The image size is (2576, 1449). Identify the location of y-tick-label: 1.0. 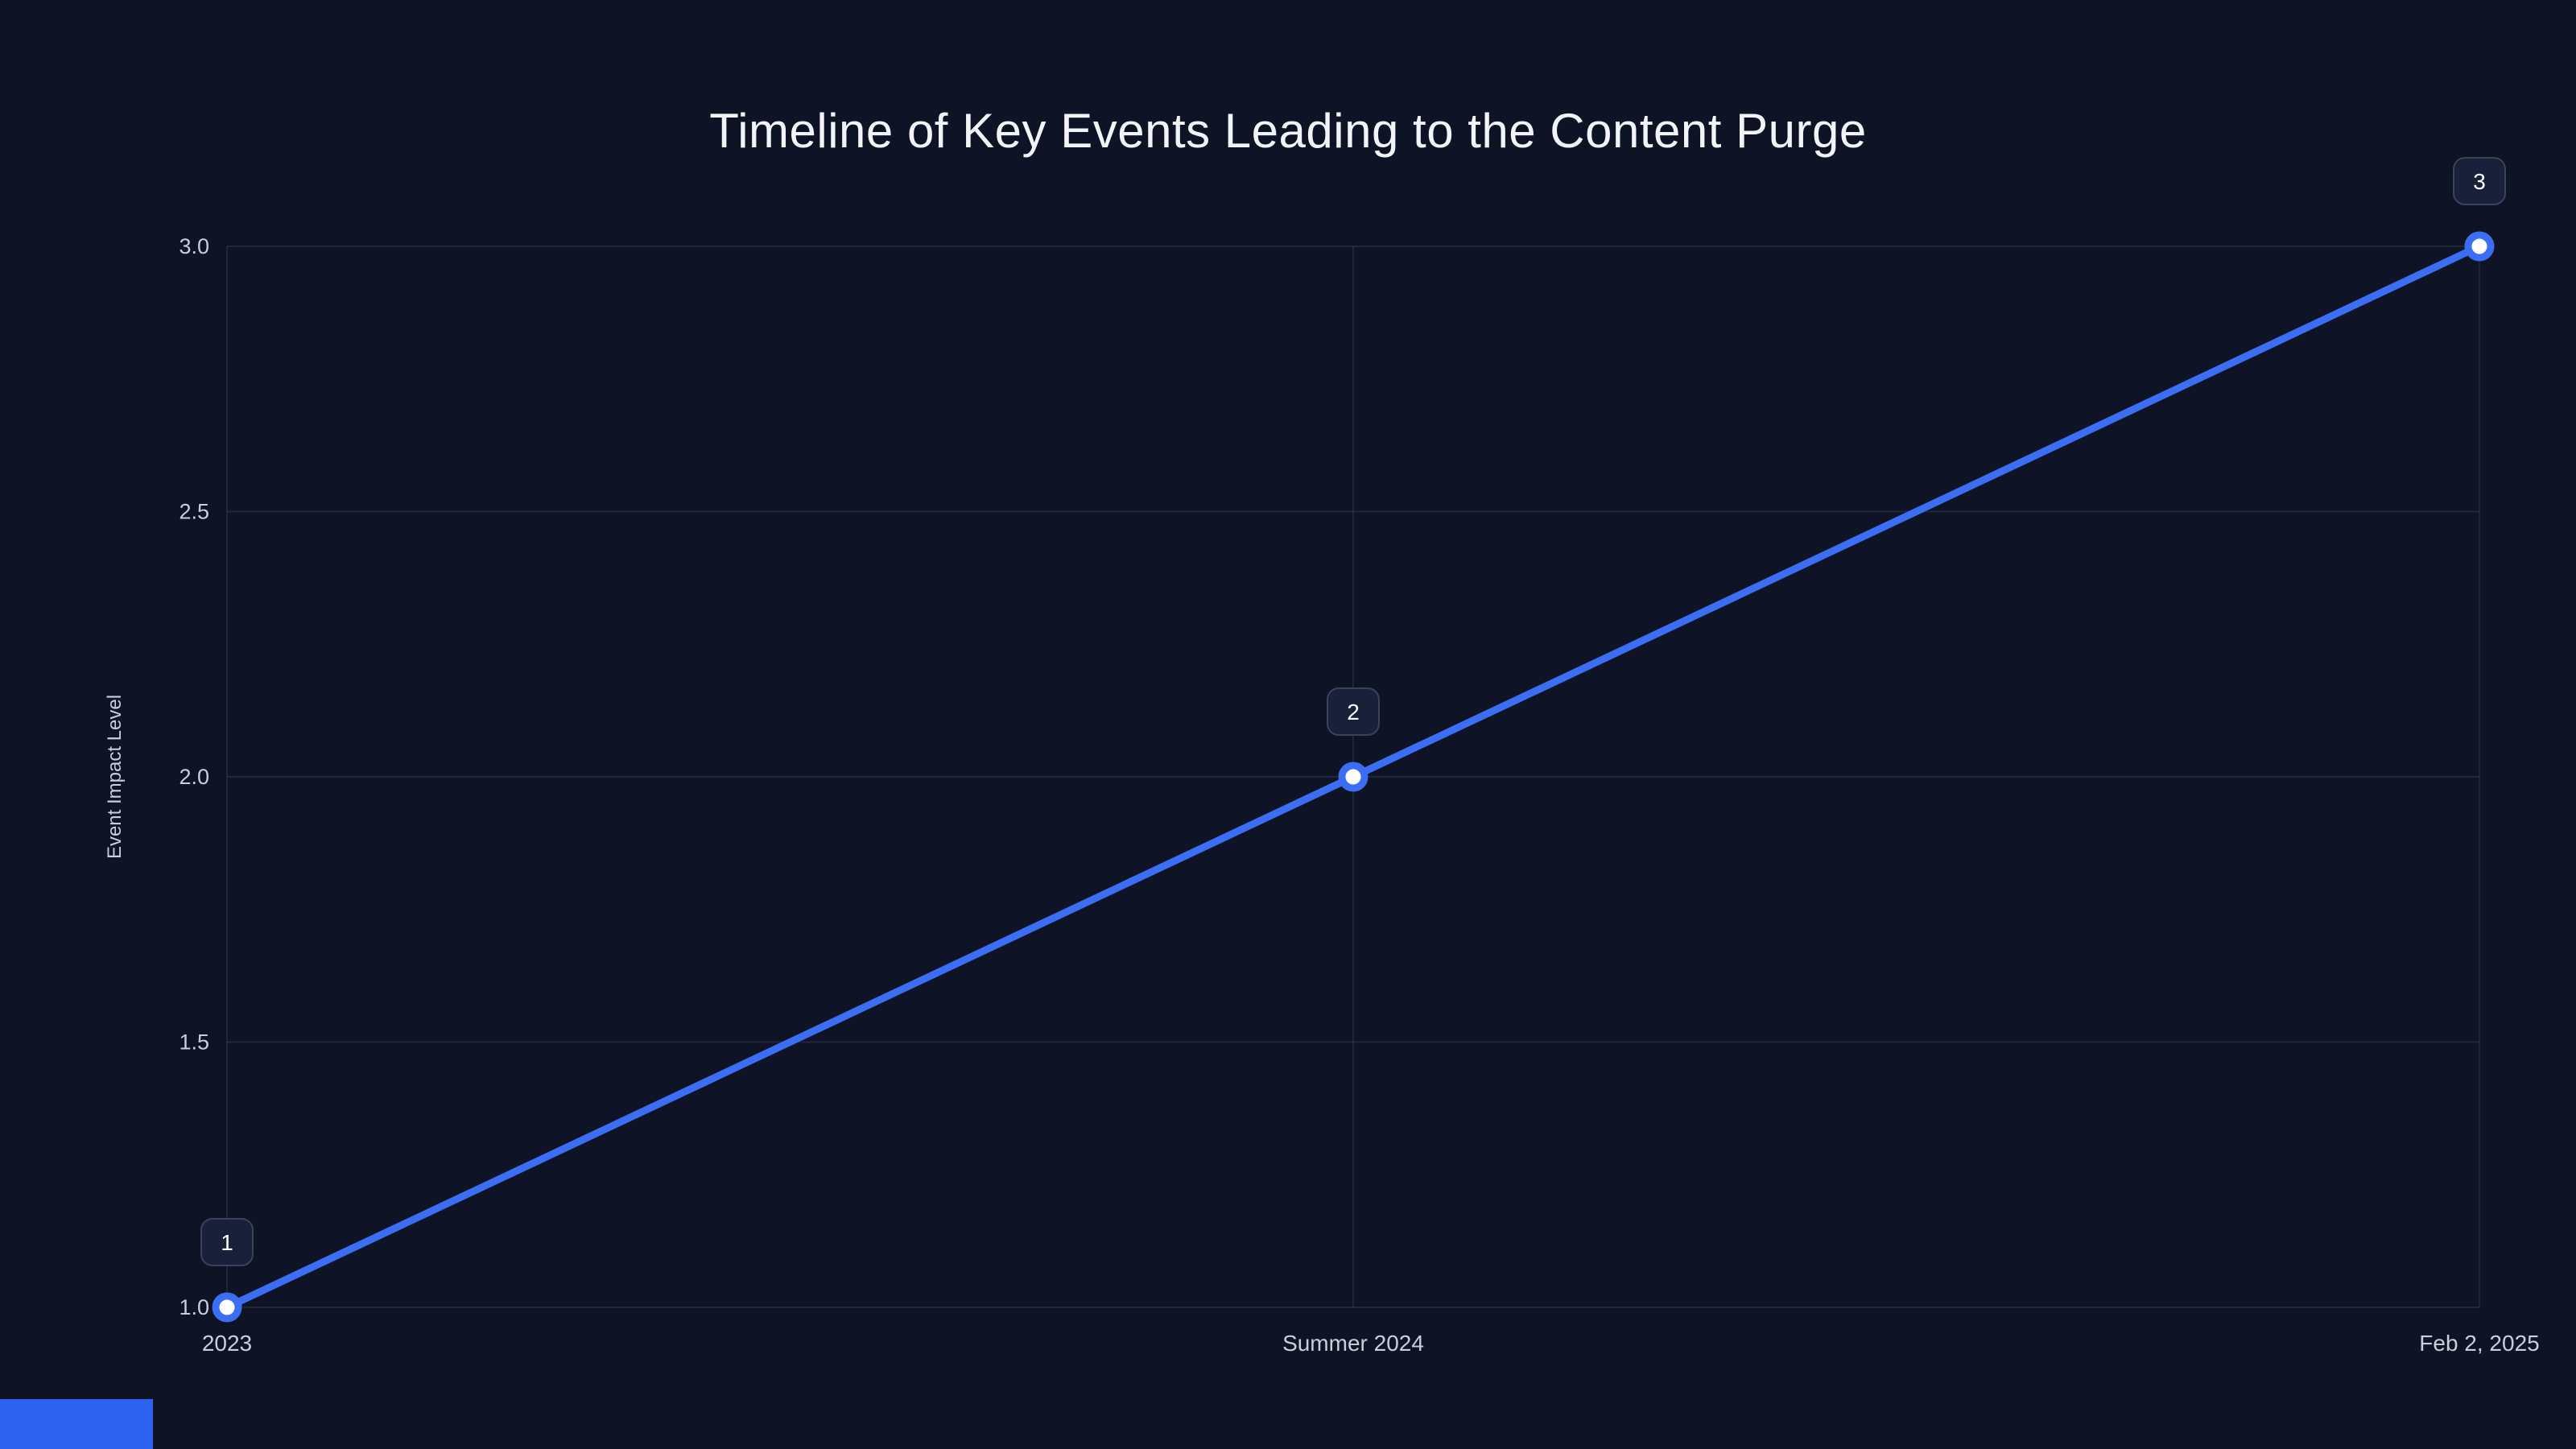
(194, 1307).